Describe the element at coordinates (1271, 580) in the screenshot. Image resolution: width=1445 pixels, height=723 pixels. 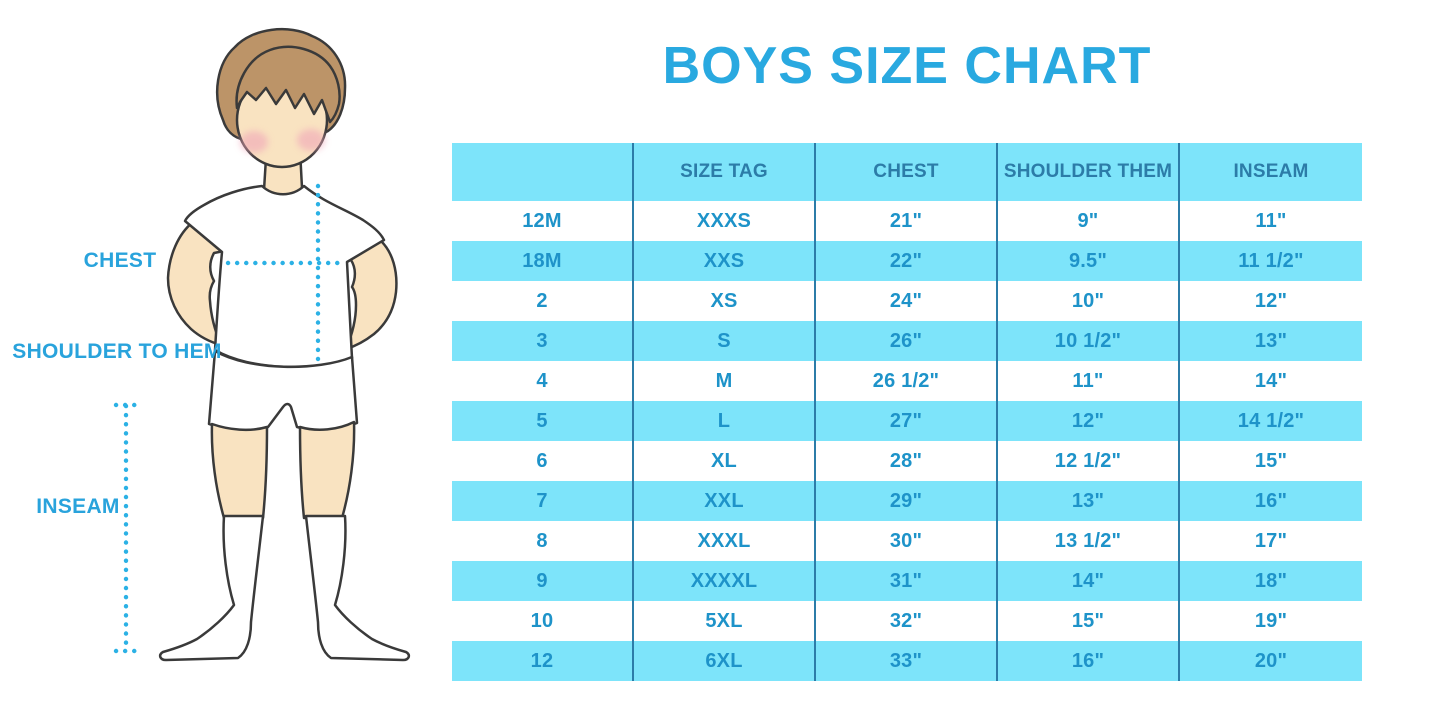
I see `table-cell: 18"` at that location.